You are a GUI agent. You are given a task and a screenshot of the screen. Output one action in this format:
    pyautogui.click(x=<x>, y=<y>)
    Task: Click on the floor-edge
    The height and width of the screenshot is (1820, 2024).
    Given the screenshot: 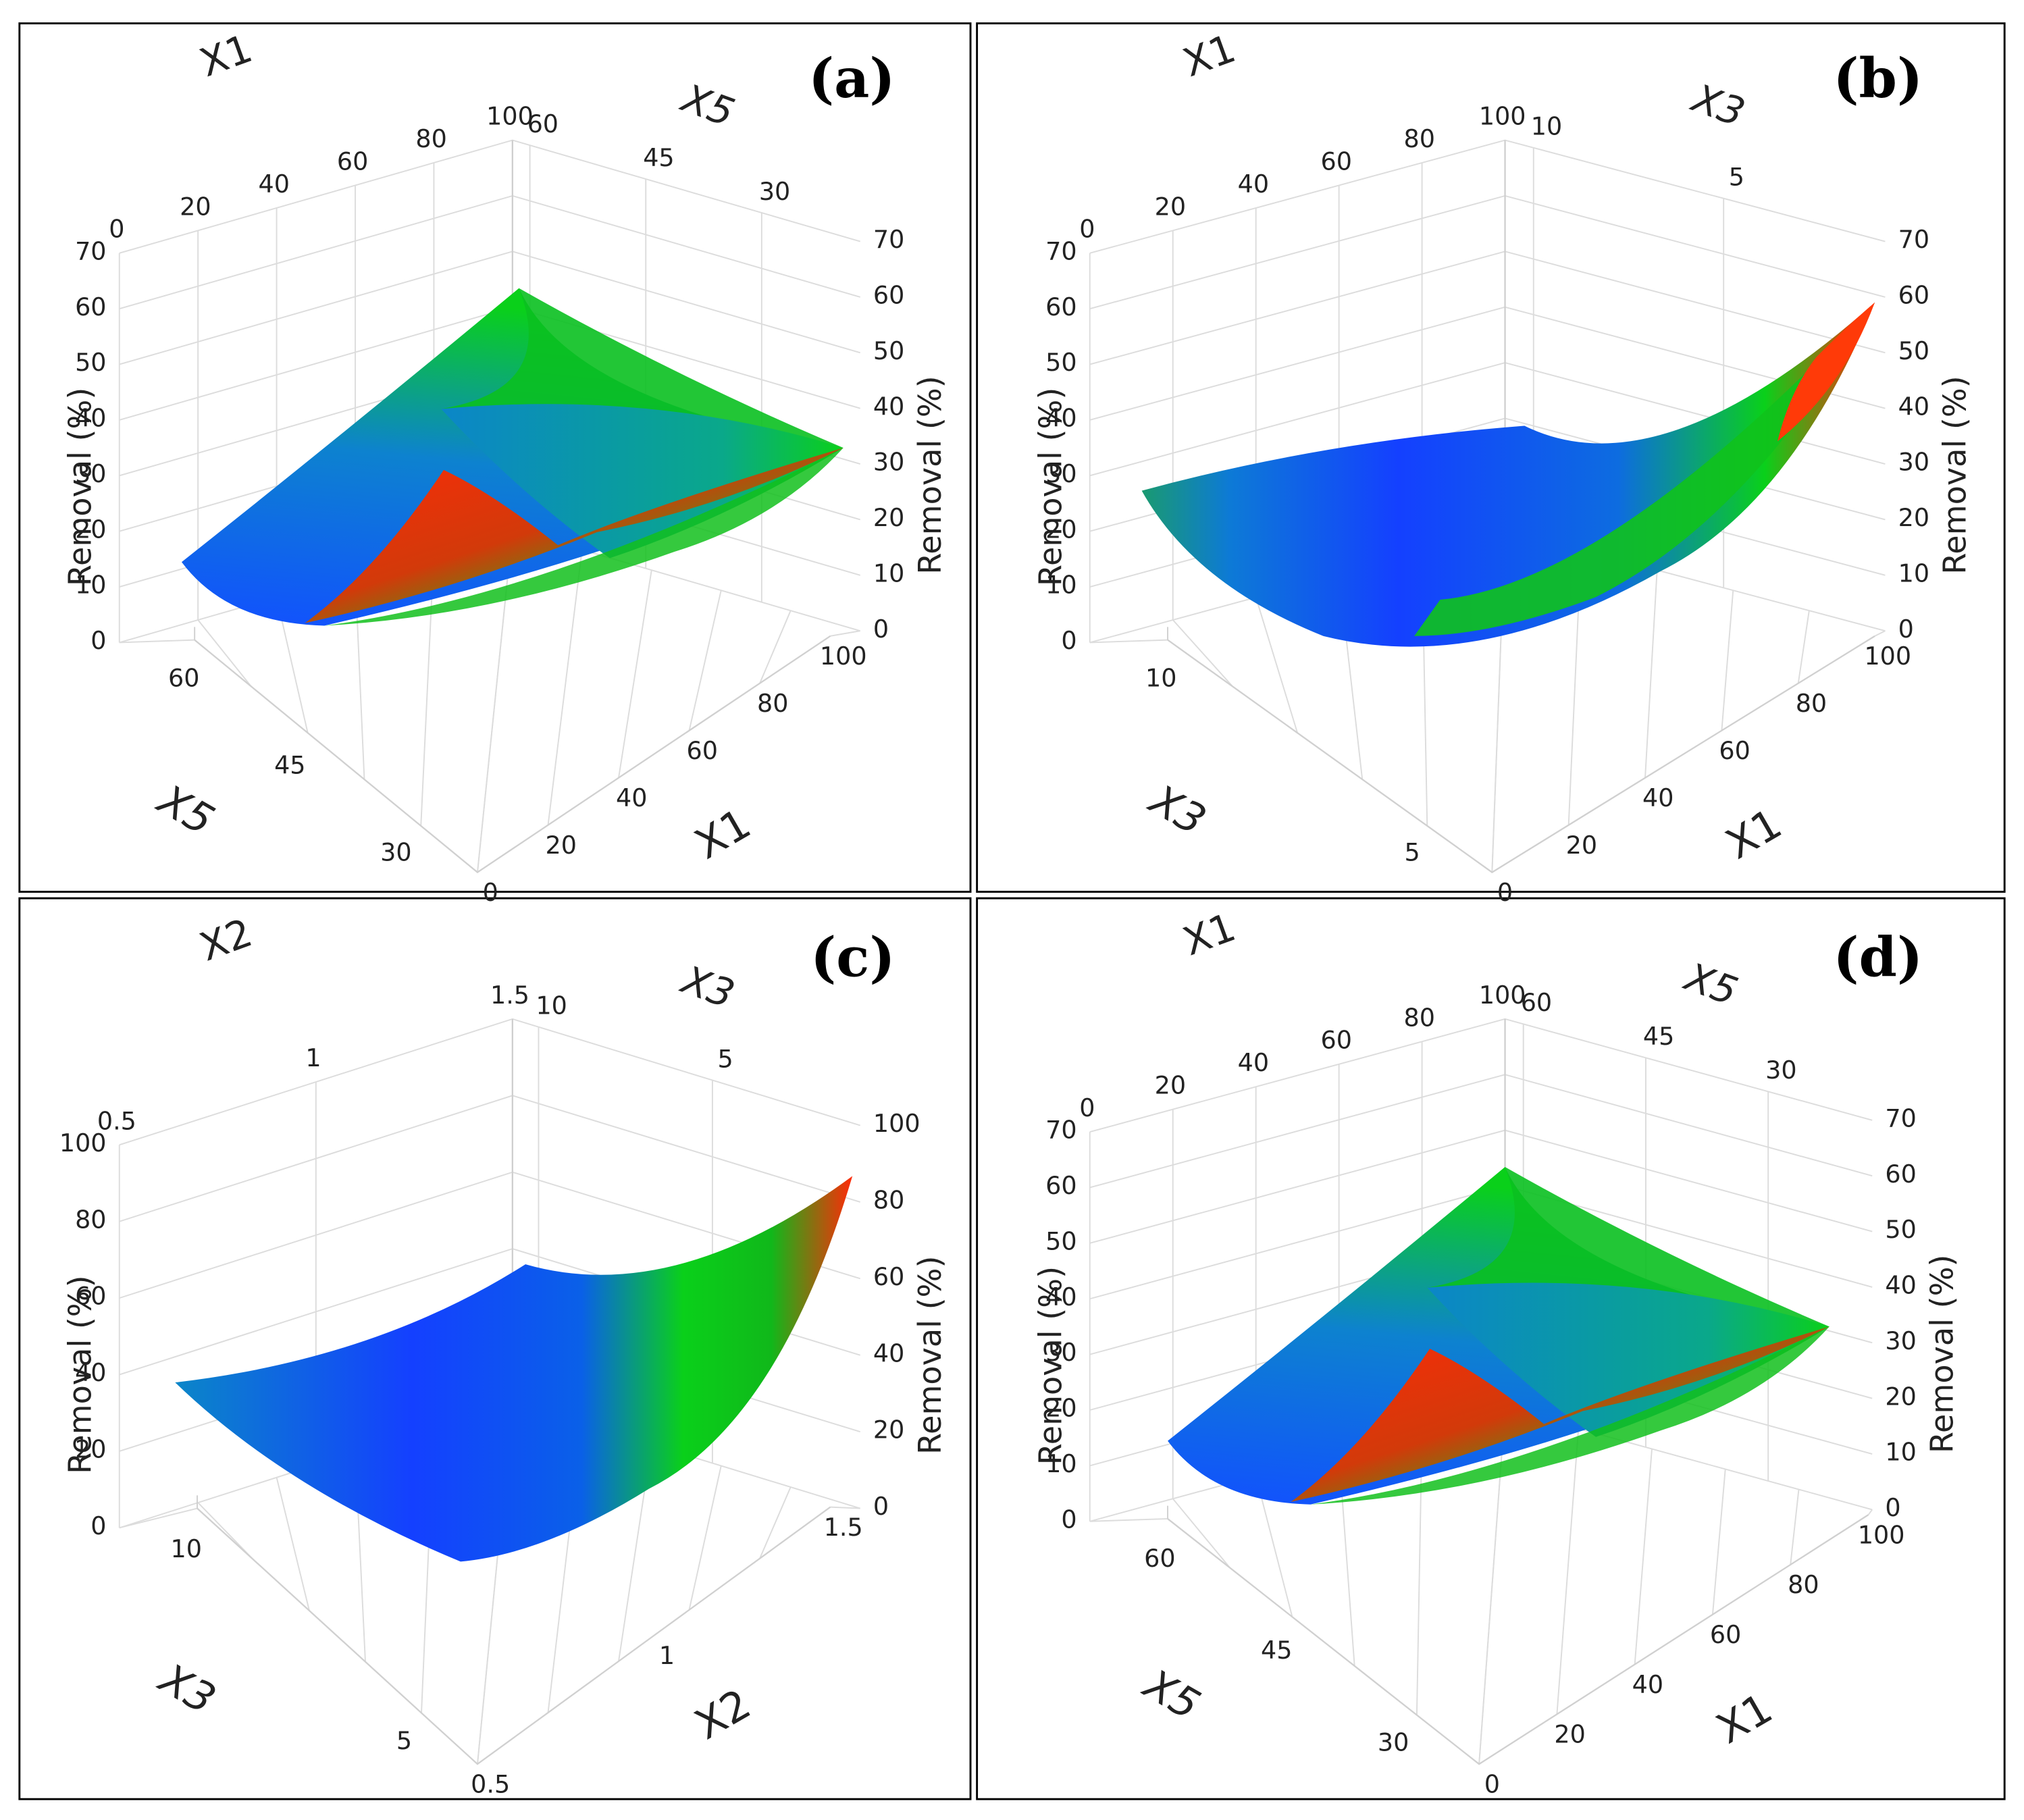 What is the action you would take?
    pyautogui.click(x=1518, y=1639)
    